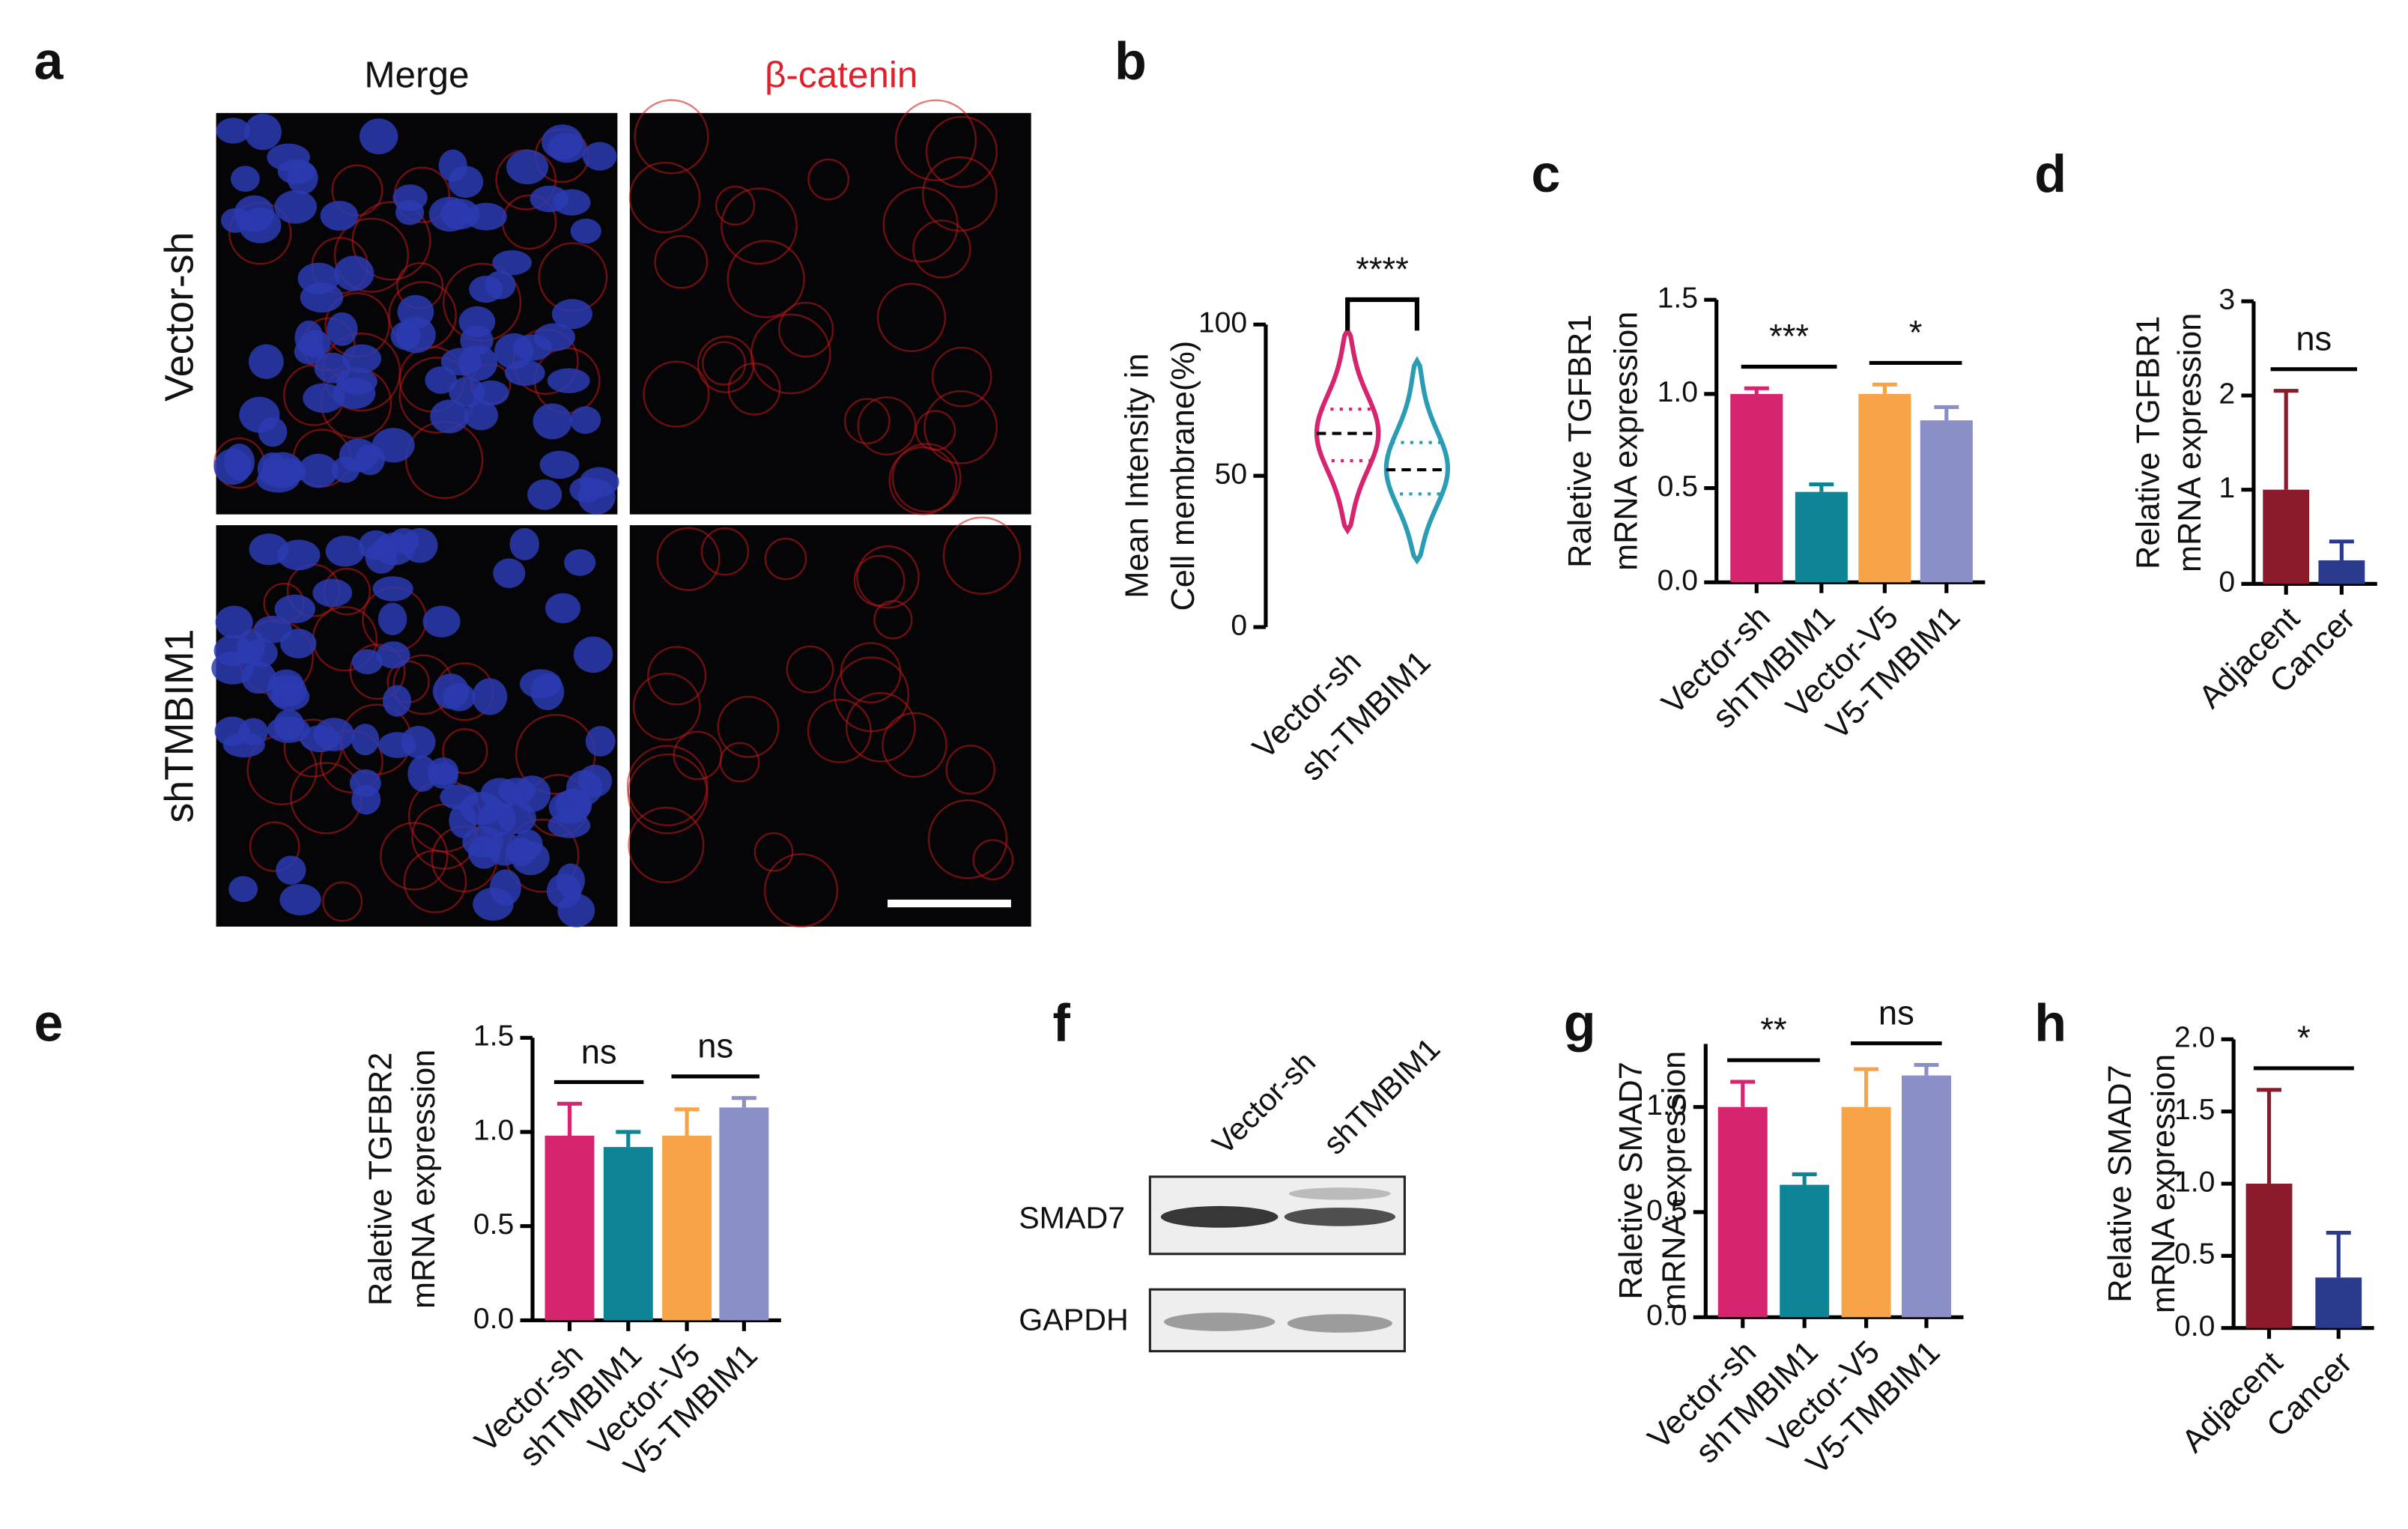  Describe the element at coordinates (2194, 1110) in the screenshot. I see `y-tick-label: 1.5` at that location.